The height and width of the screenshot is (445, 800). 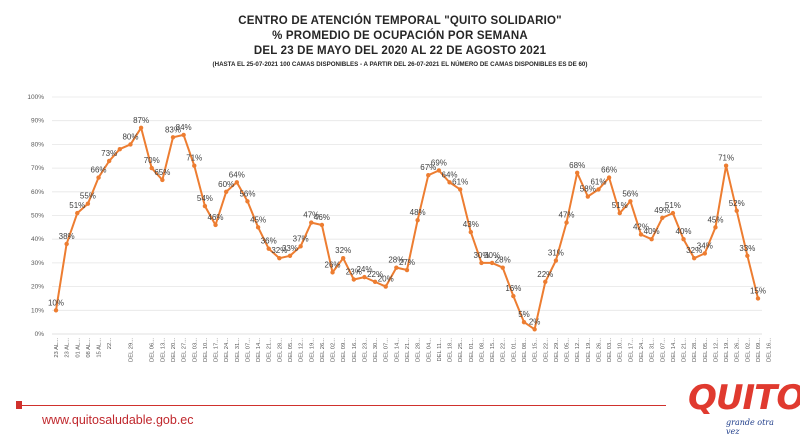 What do you see at coordinates (37, 287) in the screenshot?
I see `y-tick-label: 20%` at bounding box center [37, 287].